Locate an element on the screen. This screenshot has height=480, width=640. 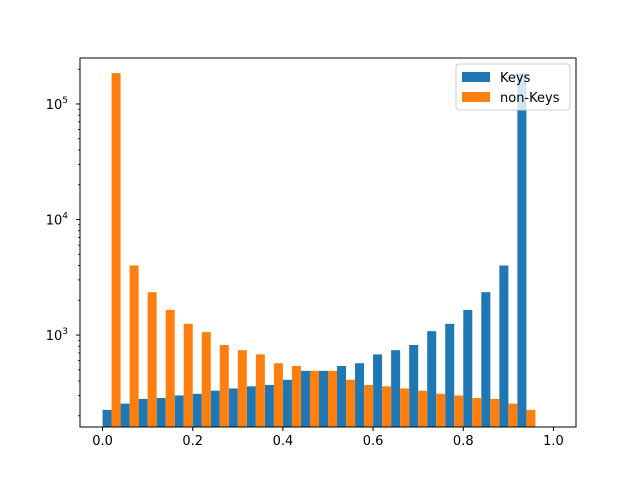
y-tick-label: 10⁵ is located at coordinates (57, 104).